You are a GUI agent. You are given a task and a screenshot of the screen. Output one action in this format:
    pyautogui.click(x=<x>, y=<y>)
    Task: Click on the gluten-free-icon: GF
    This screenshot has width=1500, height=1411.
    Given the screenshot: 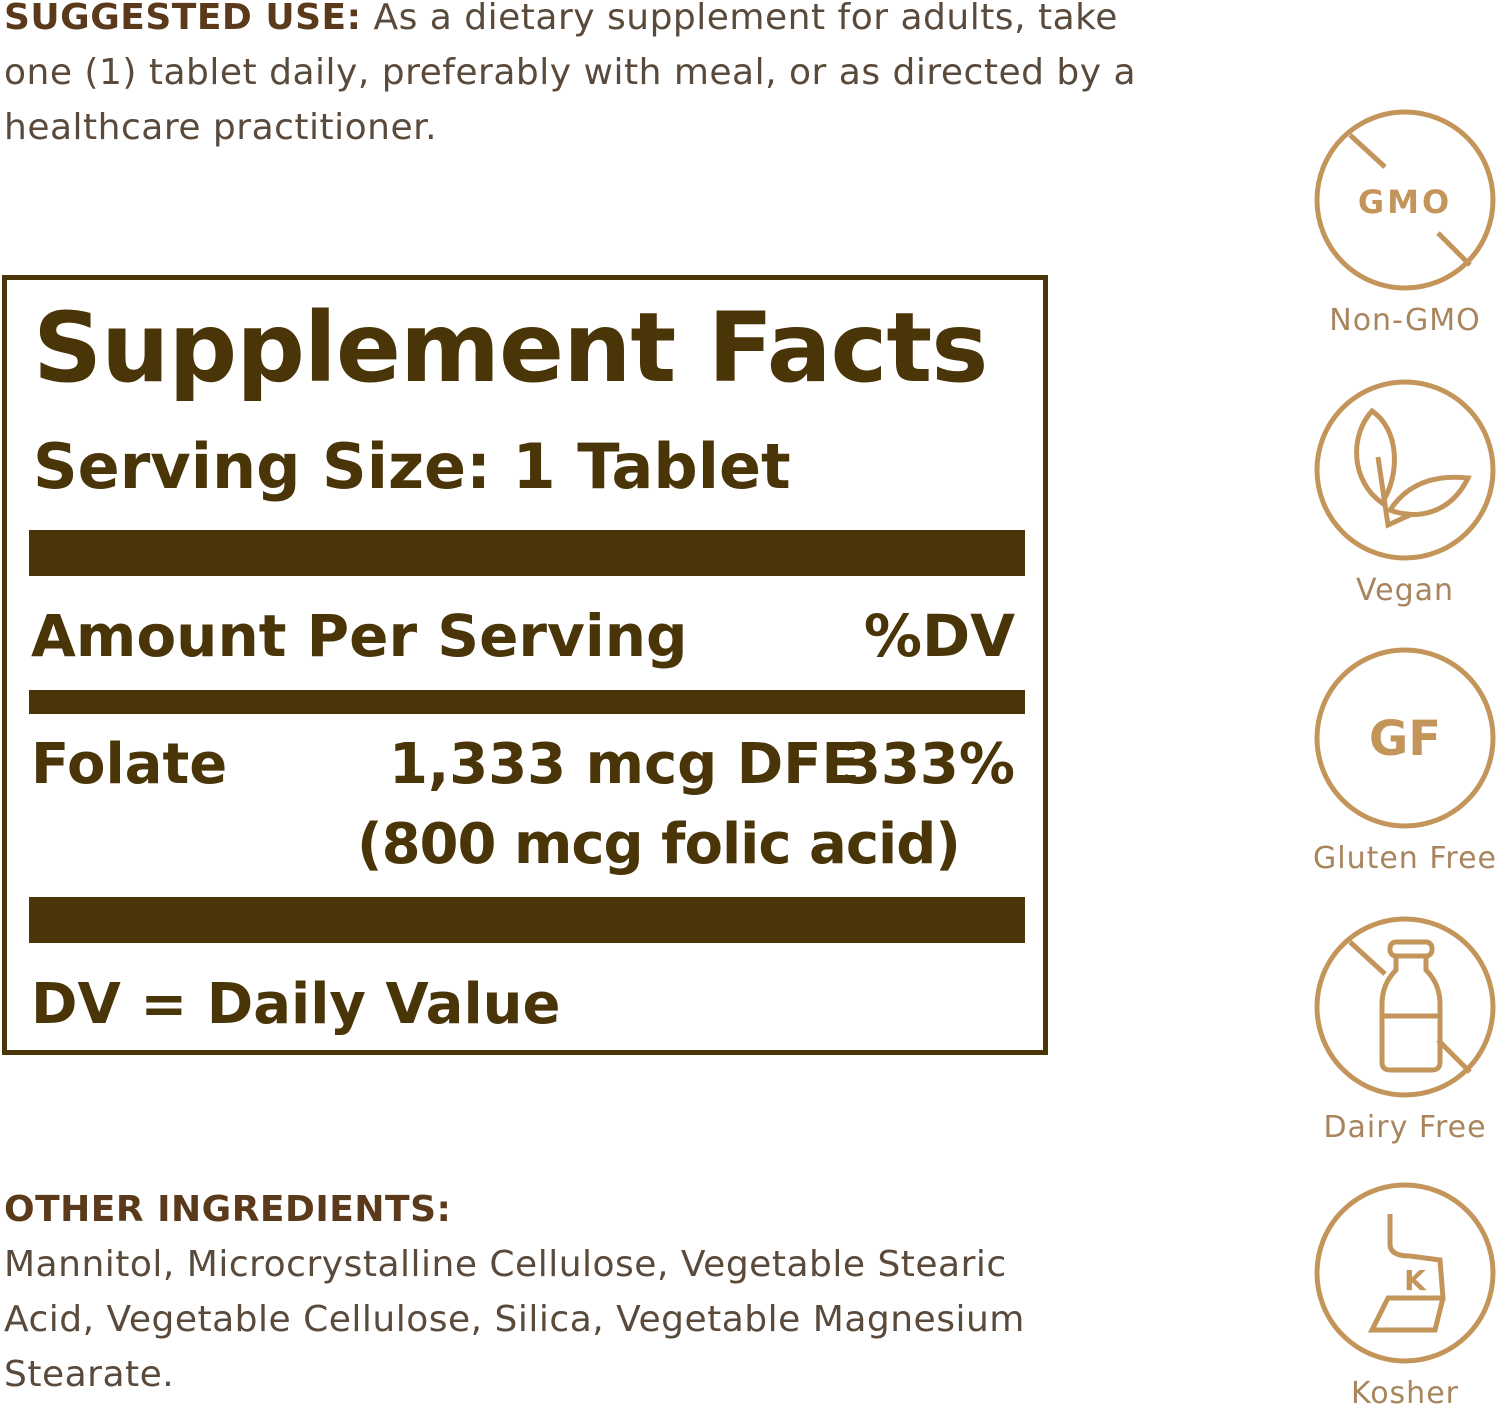 What is the action you would take?
    pyautogui.click(x=1405, y=738)
    